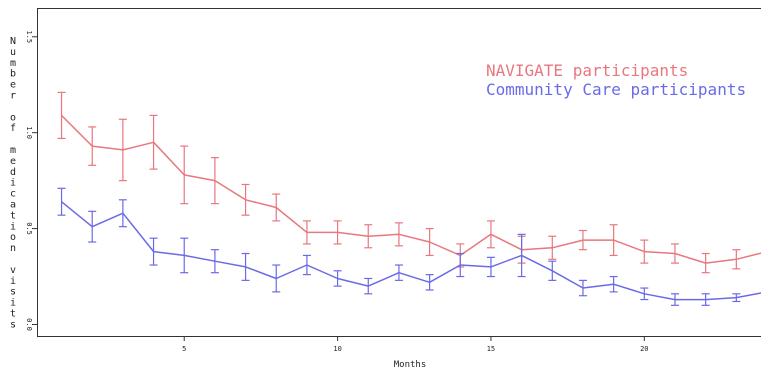 Image resolution: width=761 pixels, height=374 pixels. What do you see at coordinates (616, 89) in the screenshot?
I see `legend-entry-community-care: Community Care participants` at bounding box center [616, 89].